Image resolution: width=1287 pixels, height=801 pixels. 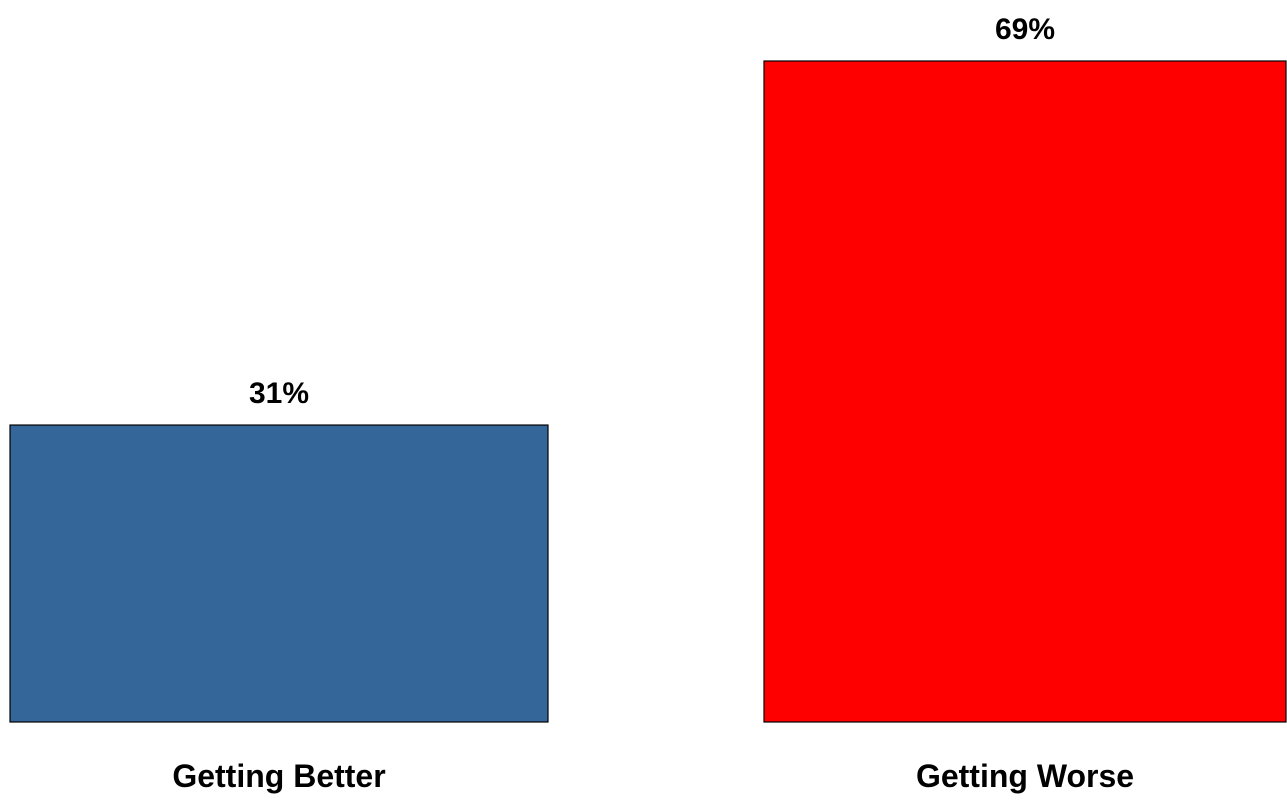 What do you see at coordinates (1025, 776) in the screenshot?
I see `category-label-getting-worse: Getting Worse` at bounding box center [1025, 776].